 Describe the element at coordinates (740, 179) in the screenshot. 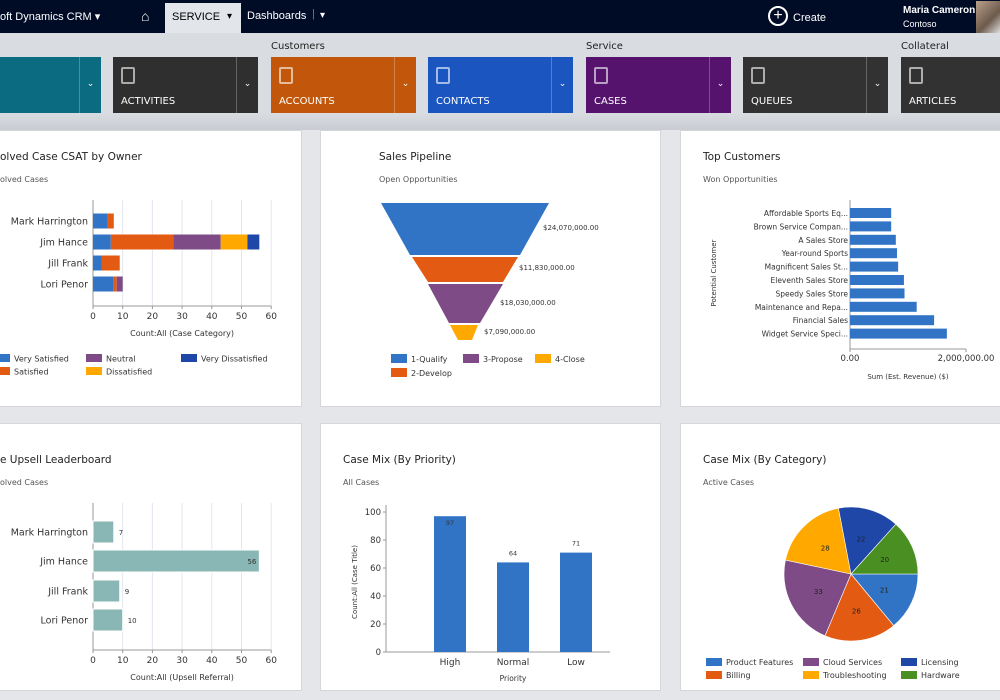

I see `card-subtitle: Won Opportunities` at that location.